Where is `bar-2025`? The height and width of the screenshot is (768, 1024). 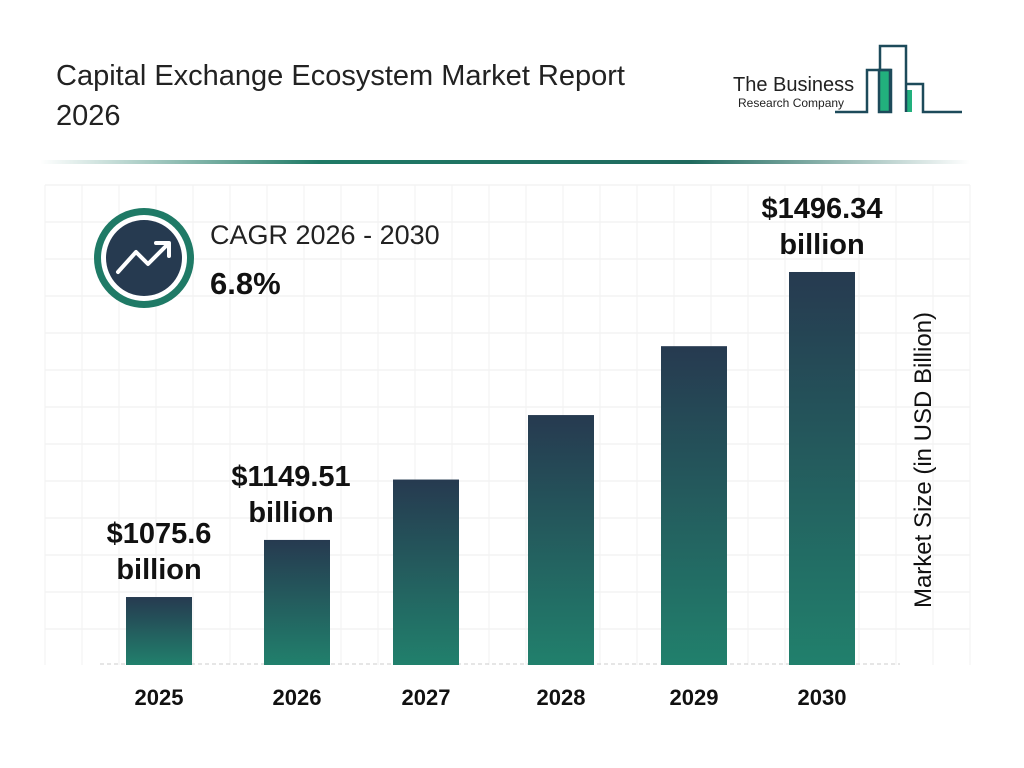
bar-2025 is located at coordinates (159, 631).